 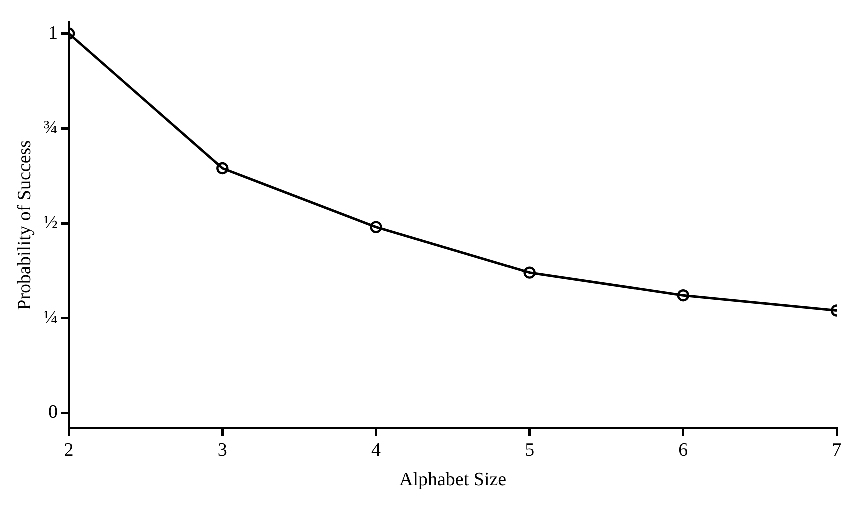 What do you see at coordinates (530, 450) in the screenshot?
I see `x-tick-label: 5` at bounding box center [530, 450].